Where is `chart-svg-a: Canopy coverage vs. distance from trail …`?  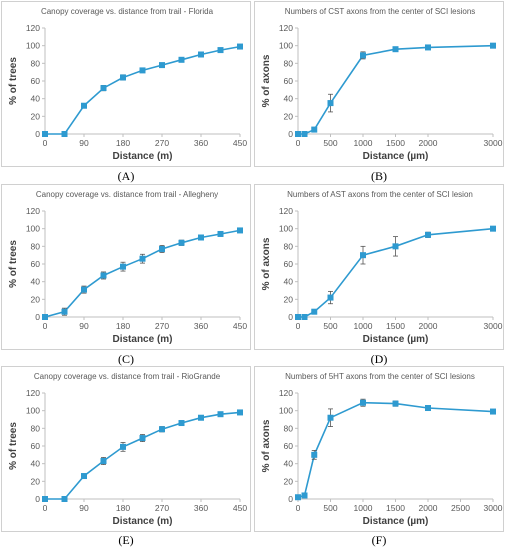
chart-svg-a: Canopy coverage vs. distance from trail … is located at coordinates (127, 84).